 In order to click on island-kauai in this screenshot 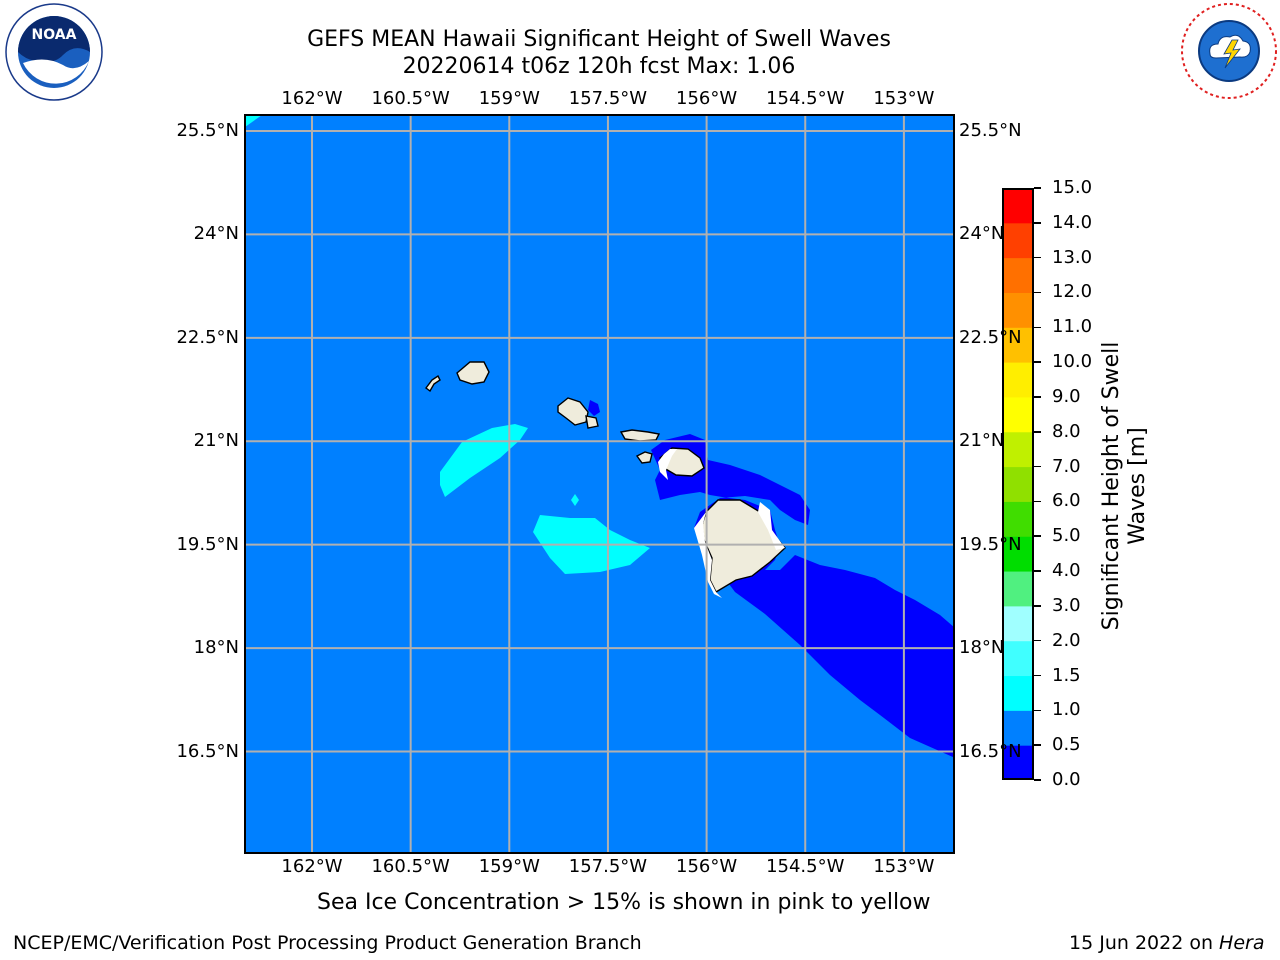, I will do `click(473, 373)`.